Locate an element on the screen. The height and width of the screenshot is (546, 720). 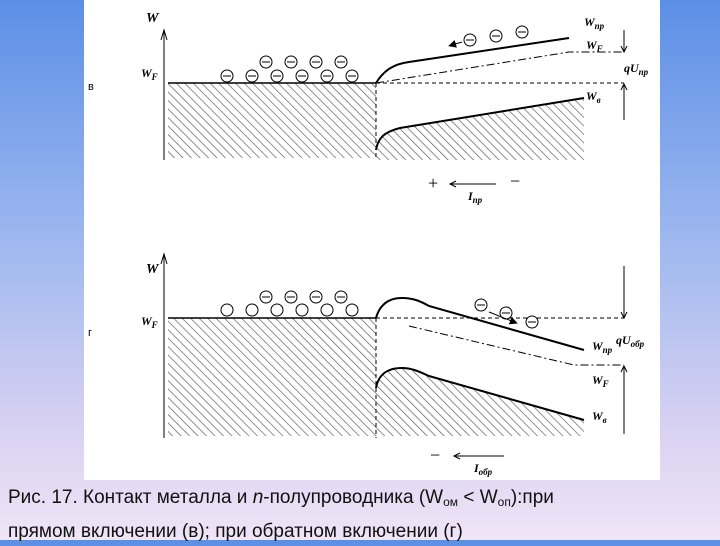
top-wpr-label: Wпр is located at coordinates (594, 23).